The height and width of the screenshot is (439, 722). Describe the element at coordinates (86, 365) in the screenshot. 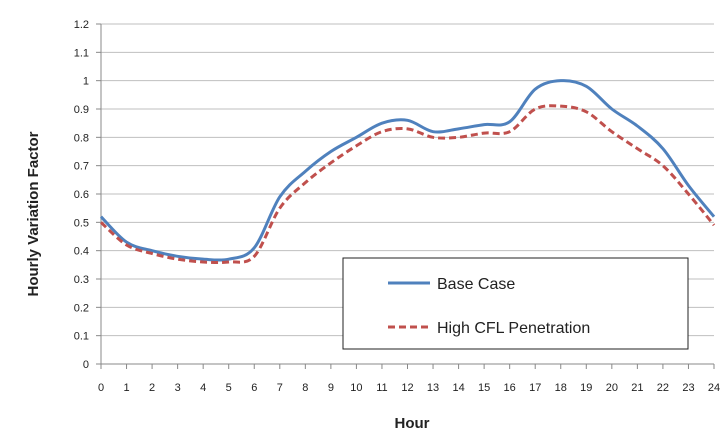

I see `y-tick-label: 0` at that location.